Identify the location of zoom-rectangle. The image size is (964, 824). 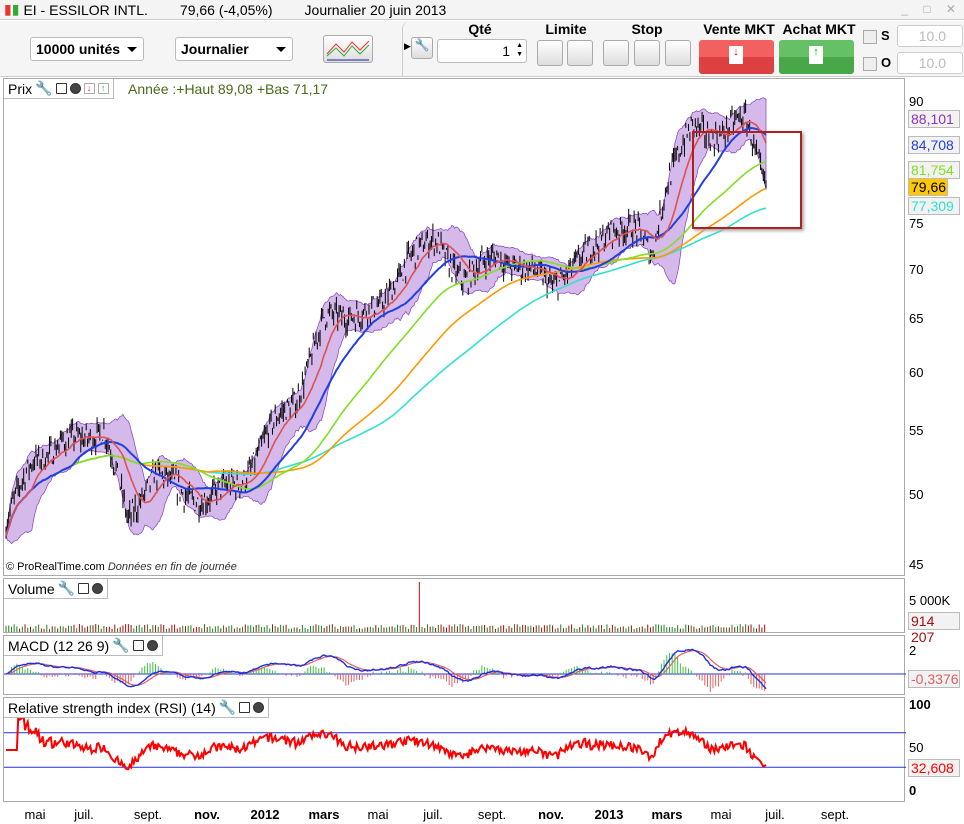
(747, 180).